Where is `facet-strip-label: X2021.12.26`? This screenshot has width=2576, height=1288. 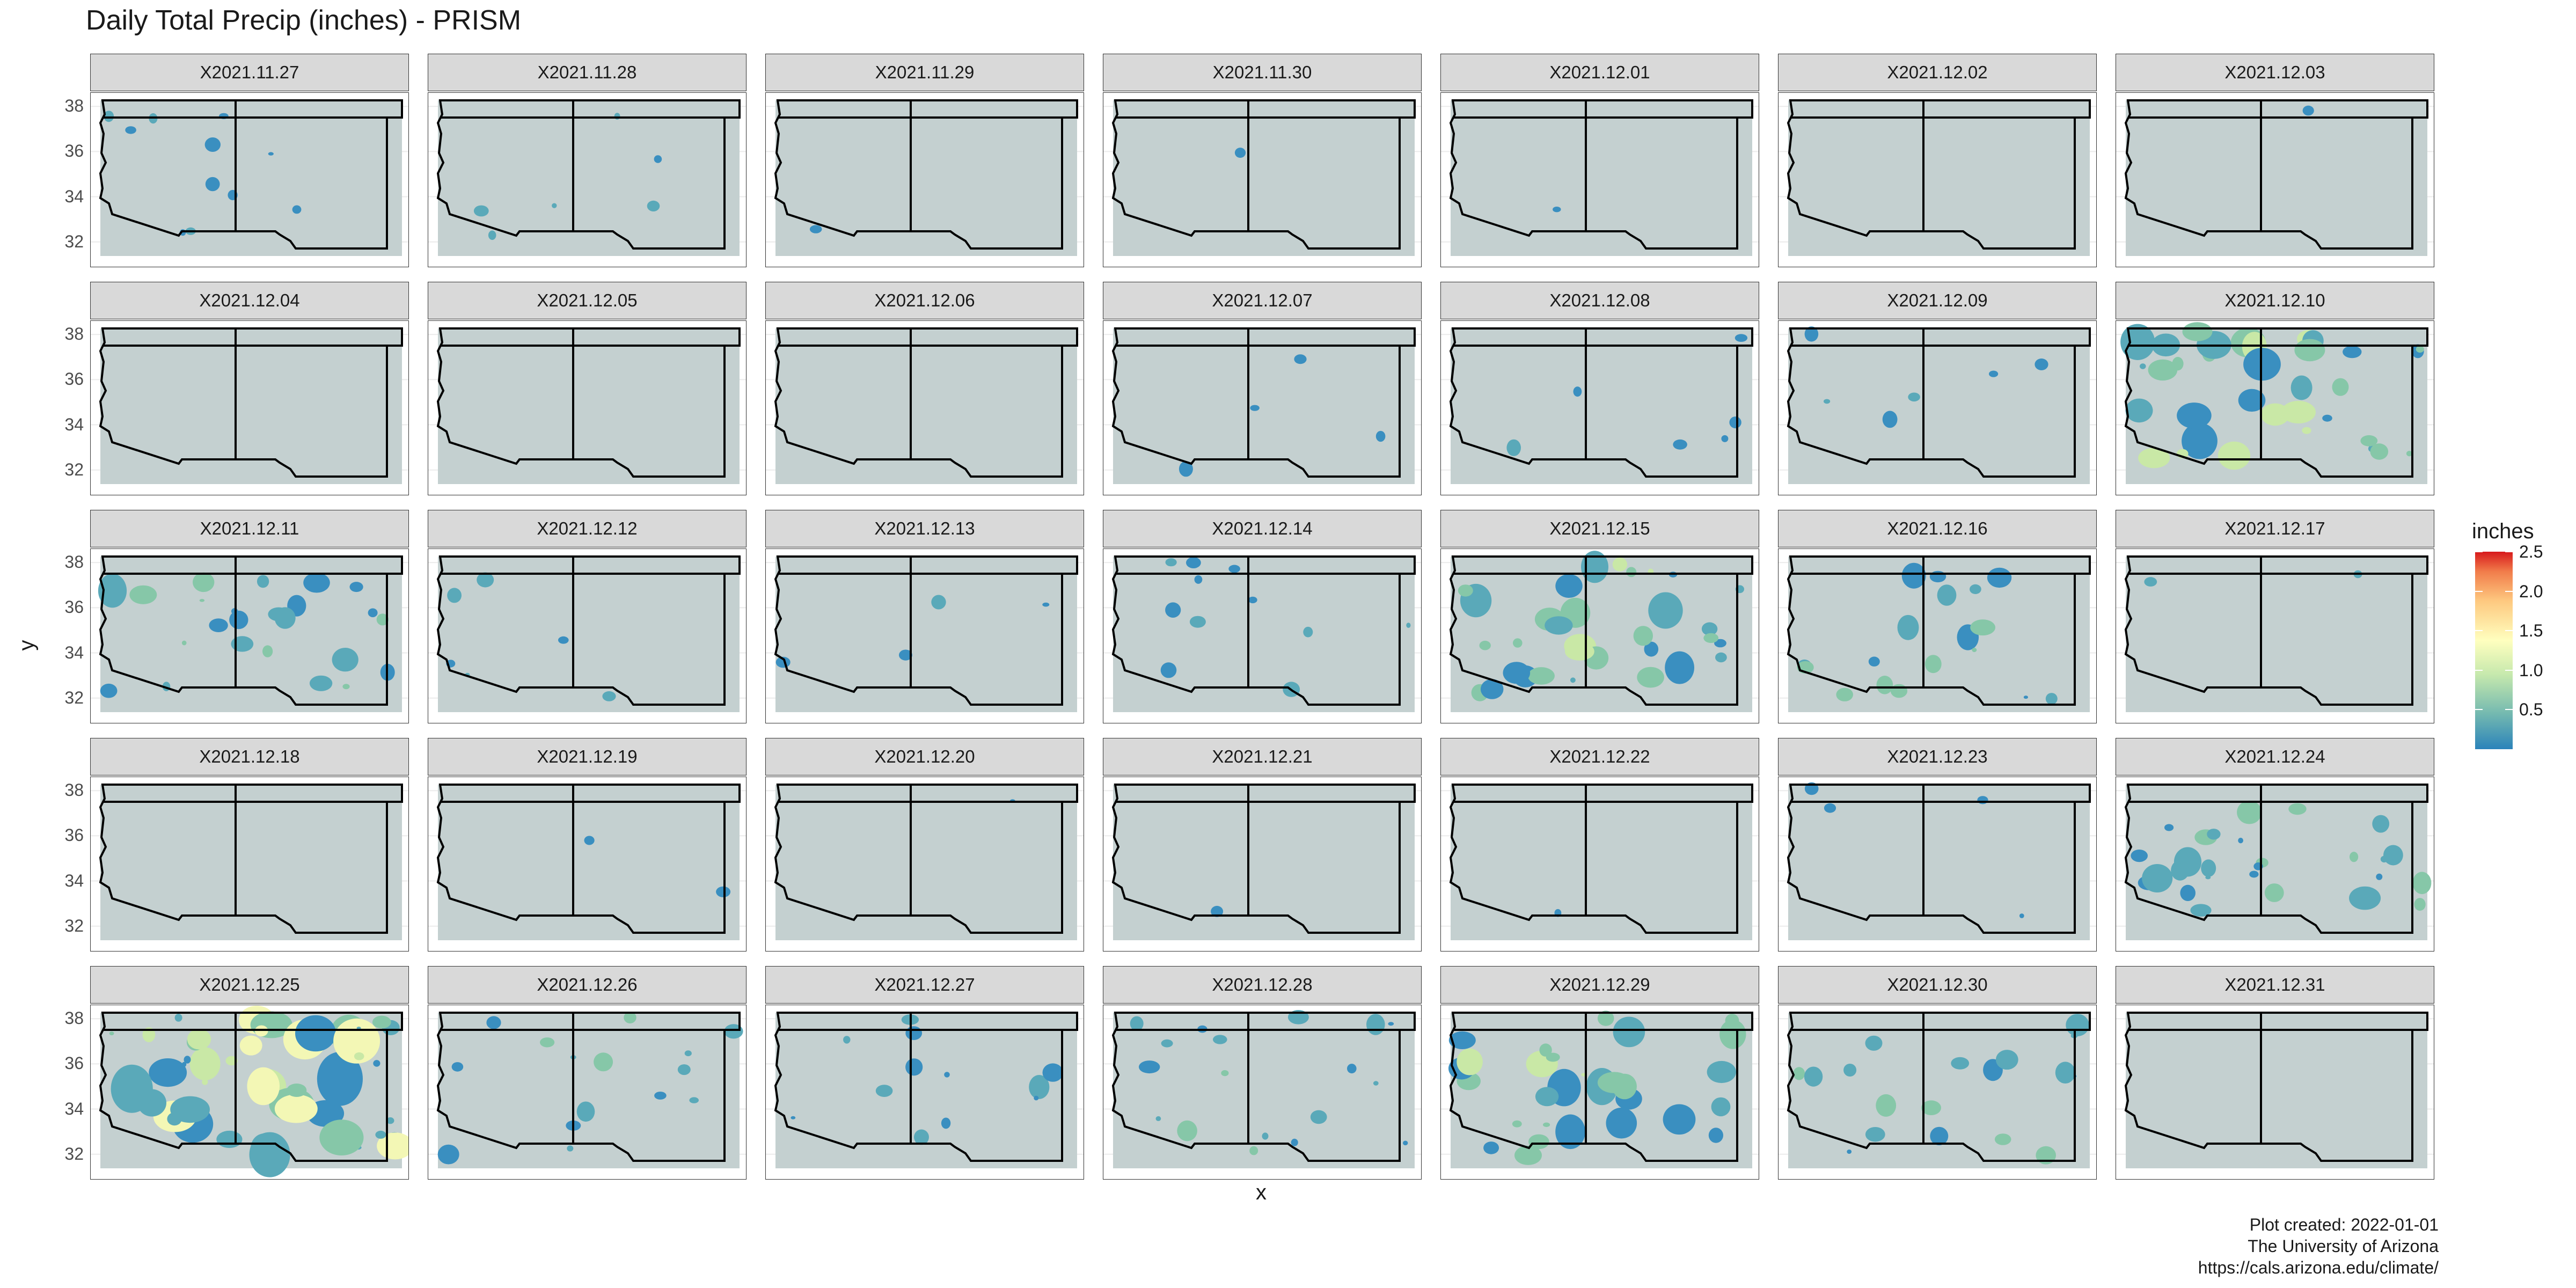
facet-strip-label: X2021.12.26 is located at coordinates (587, 985).